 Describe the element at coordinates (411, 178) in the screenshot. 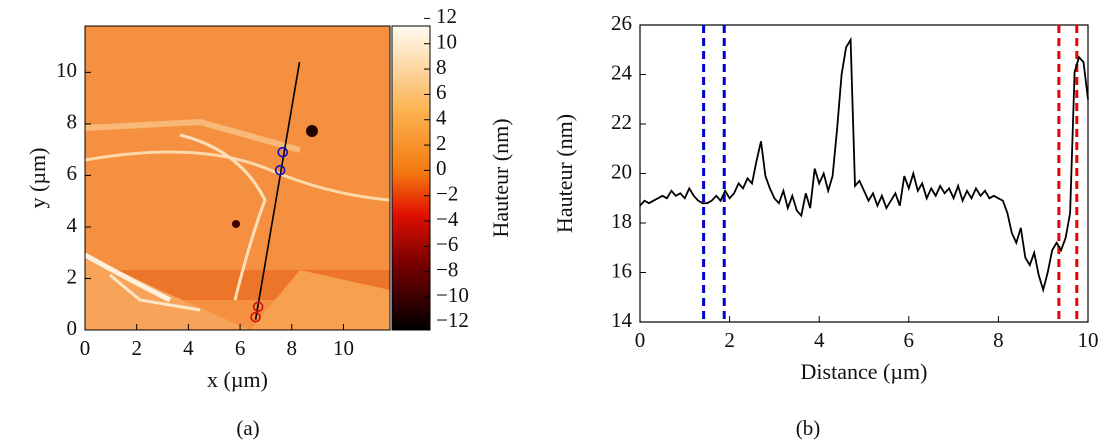

I see `colorbar` at that location.